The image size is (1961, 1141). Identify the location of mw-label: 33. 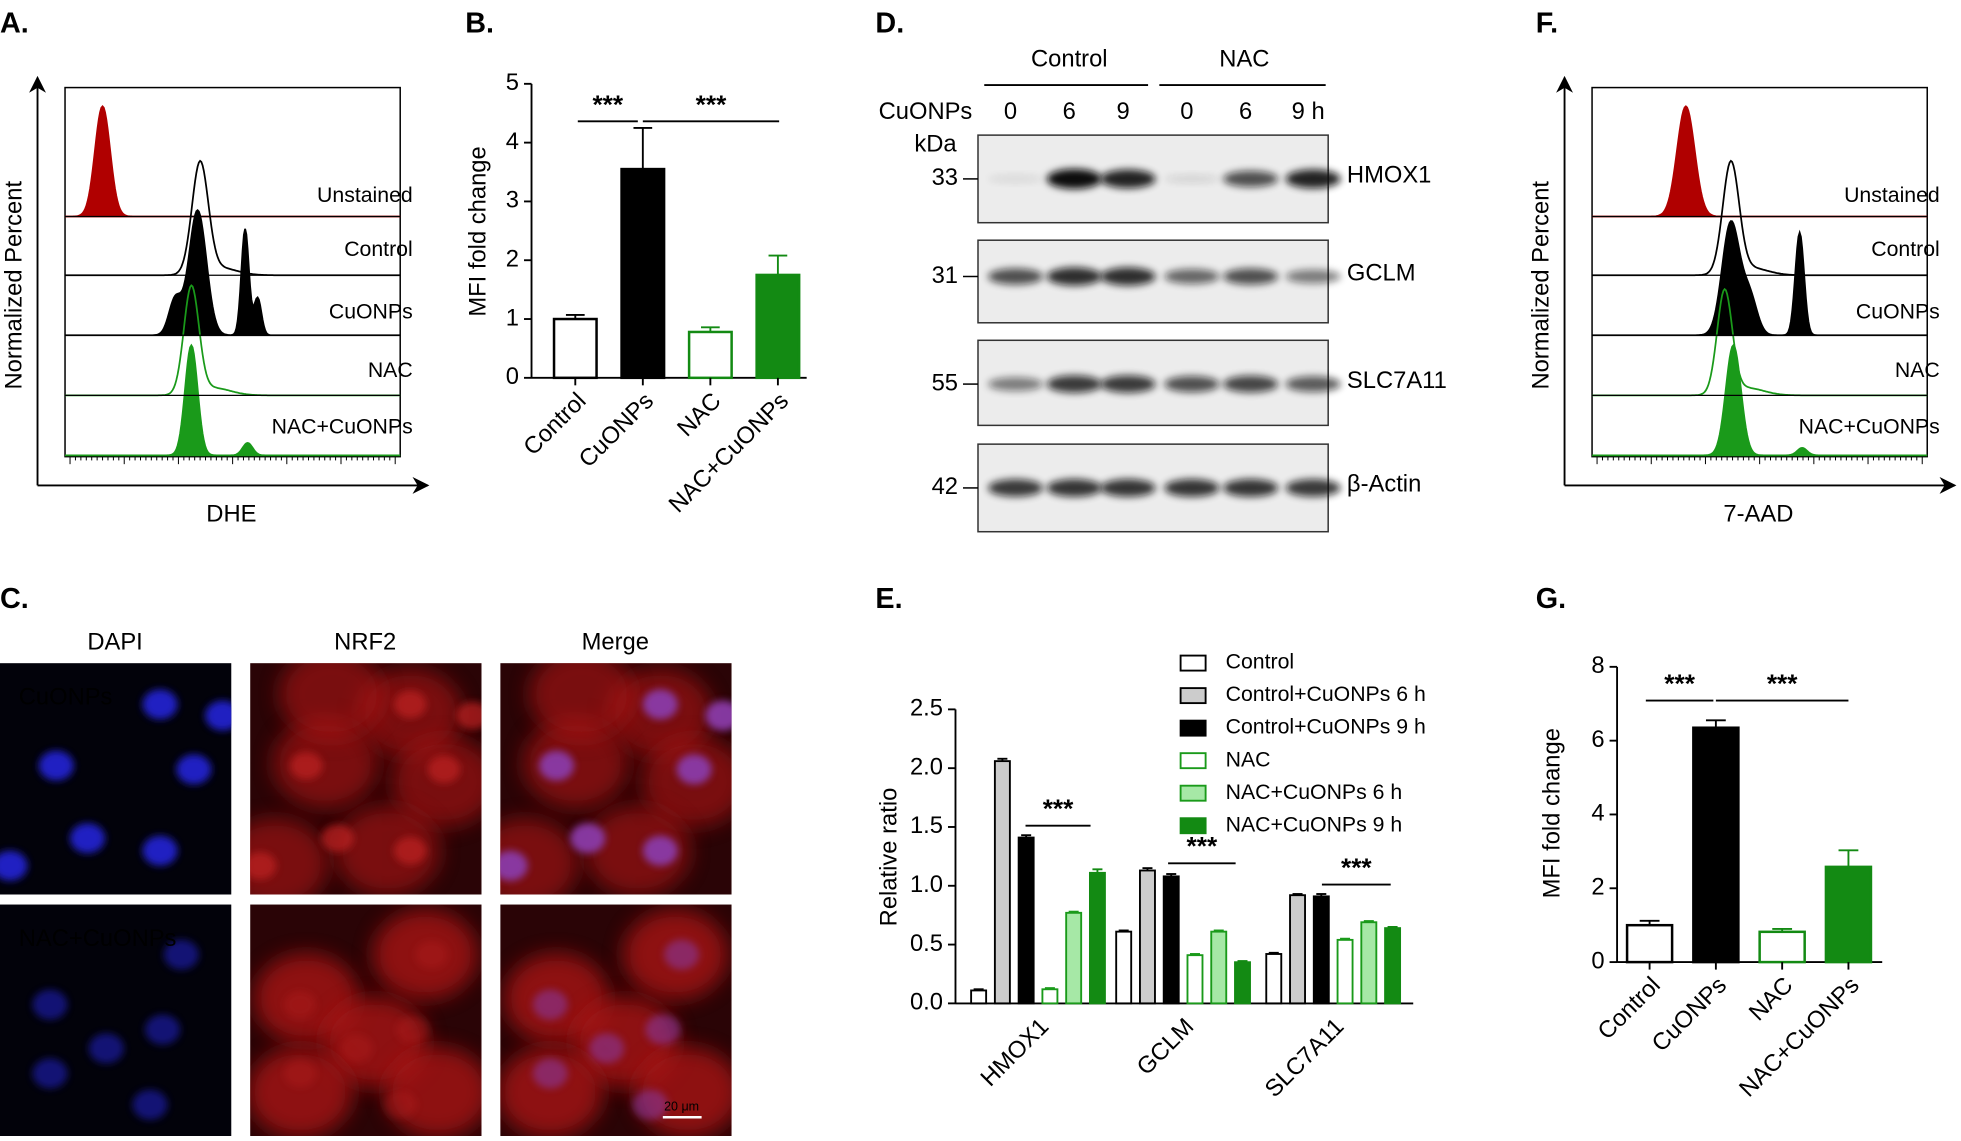
(945, 177).